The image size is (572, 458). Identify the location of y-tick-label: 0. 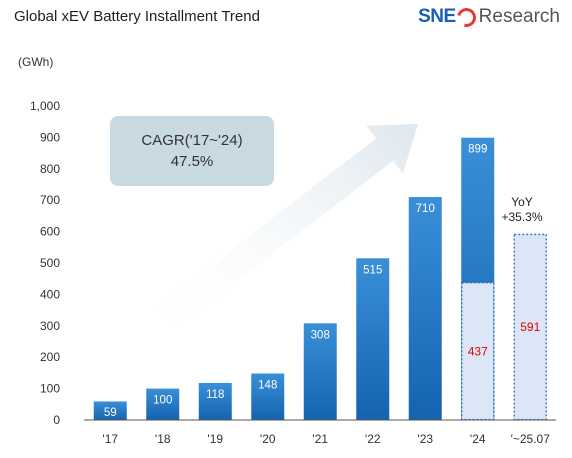
(56, 420).